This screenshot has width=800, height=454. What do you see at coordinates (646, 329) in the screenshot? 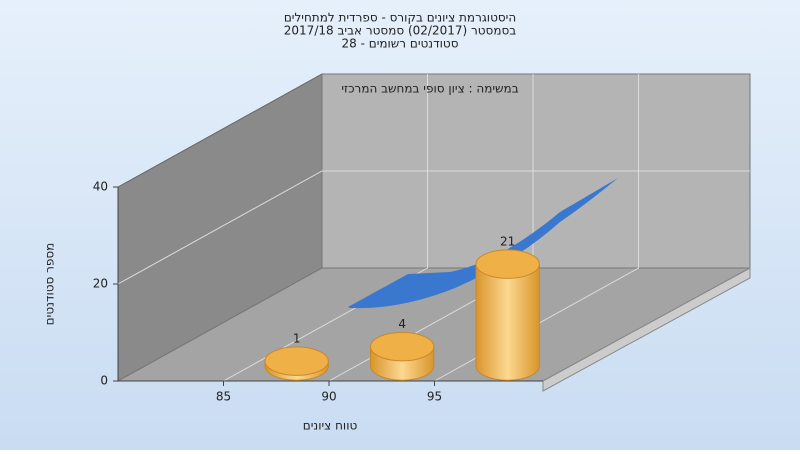
I see `floor-edge` at bounding box center [646, 329].